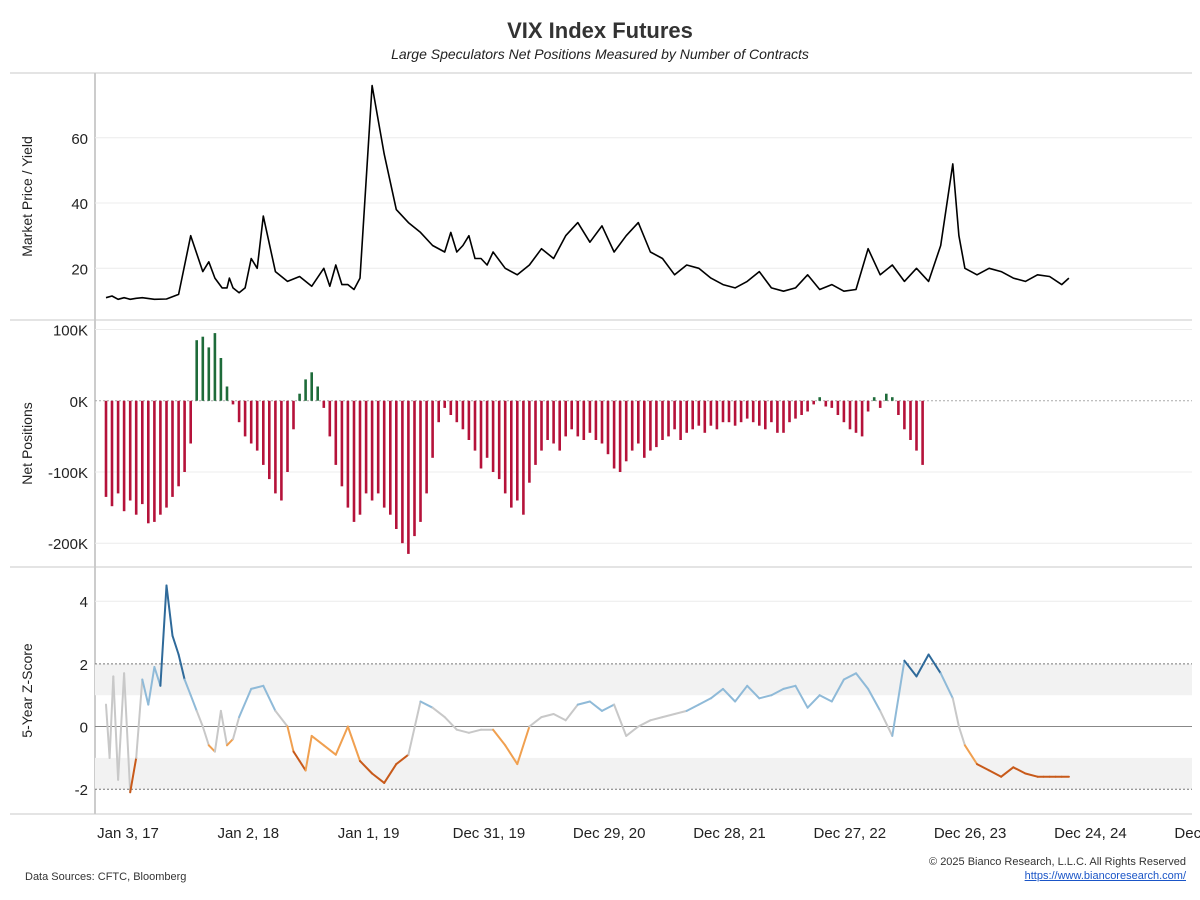  Describe the element at coordinates (850, 833) in the screenshot. I see `x-tick-label: Dec 27, 22` at that location.